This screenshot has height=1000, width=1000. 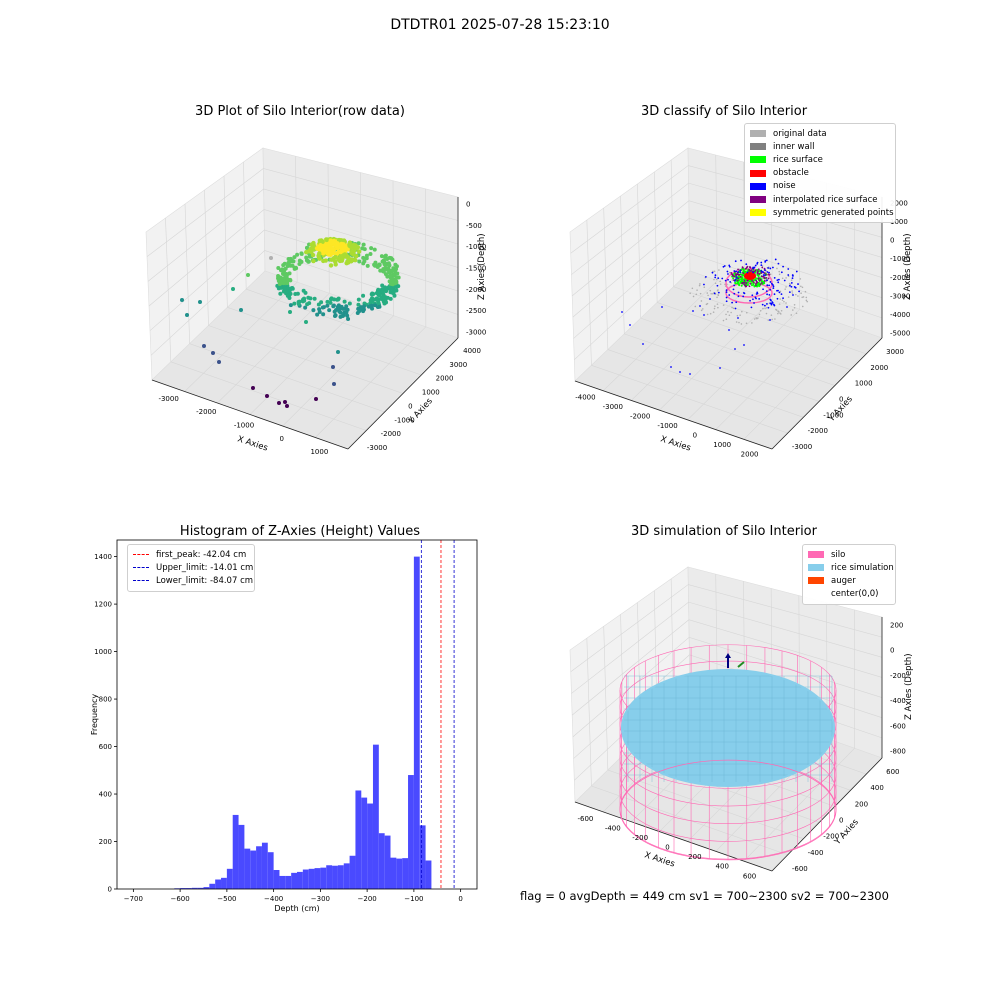 I want to click on x-tick-label: 600, so click(x=749, y=876).